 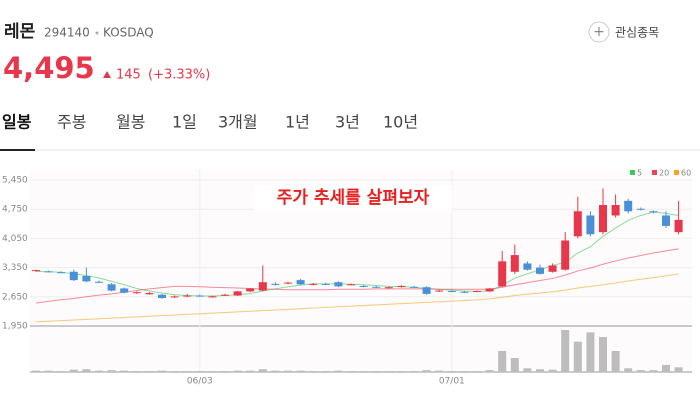 What do you see at coordinates (15, 181) in the screenshot?
I see `y-tick-label: 5,450` at bounding box center [15, 181].